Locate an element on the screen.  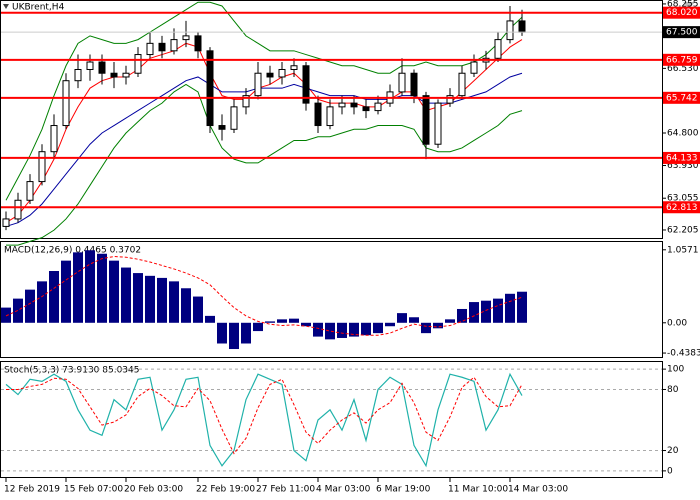
y-tick-label: 80 is located at coordinates (673, 390).